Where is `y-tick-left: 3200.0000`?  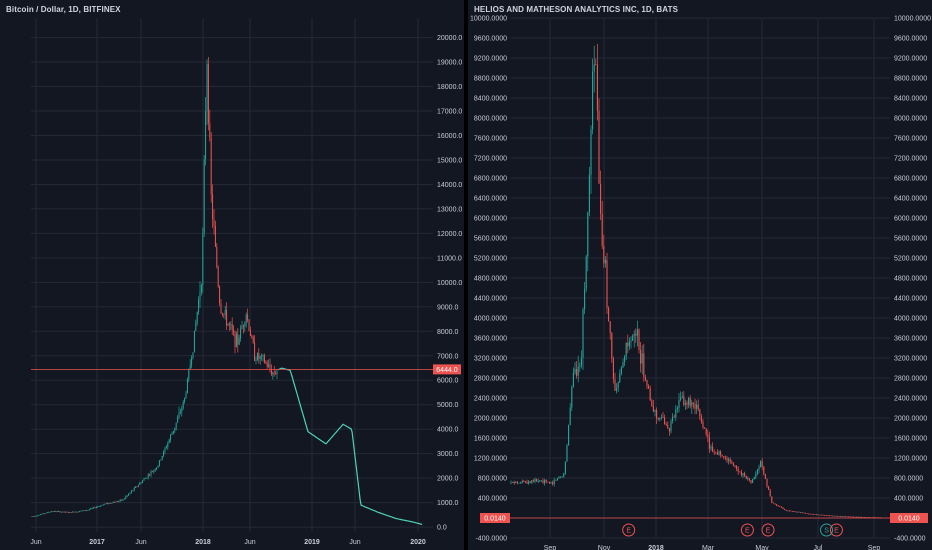 y-tick-left: 3200.0000 is located at coordinates (490, 359).